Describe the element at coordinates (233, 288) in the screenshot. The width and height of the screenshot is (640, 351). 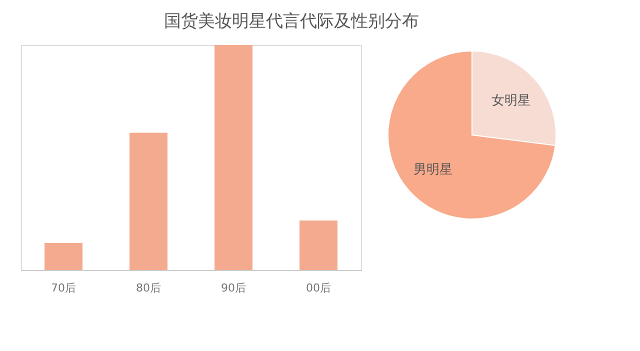
I see `x-tick-label: 90后` at that location.